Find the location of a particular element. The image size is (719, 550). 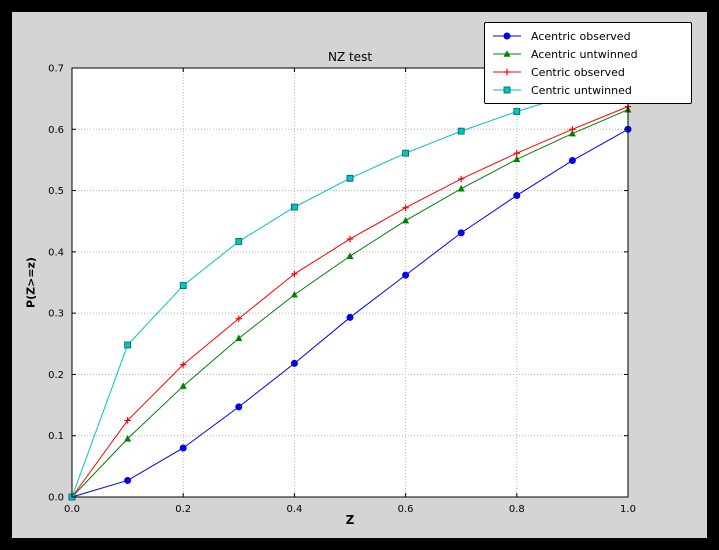

x-tick-label: 0.4 is located at coordinates (294, 509).